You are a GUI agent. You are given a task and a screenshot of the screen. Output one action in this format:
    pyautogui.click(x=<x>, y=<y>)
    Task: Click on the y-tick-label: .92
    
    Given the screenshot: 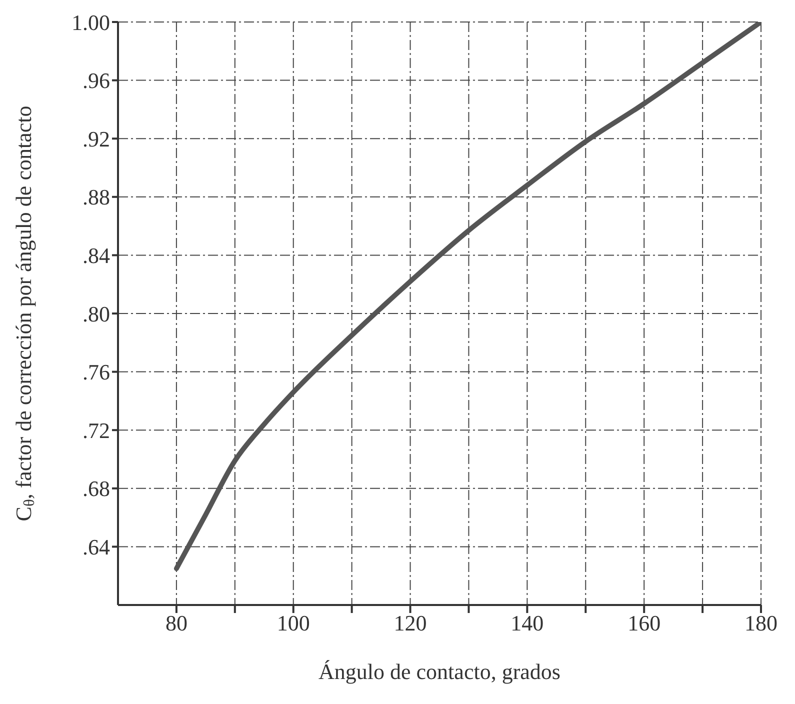 What is the action you would take?
    pyautogui.click(x=96, y=139)
    